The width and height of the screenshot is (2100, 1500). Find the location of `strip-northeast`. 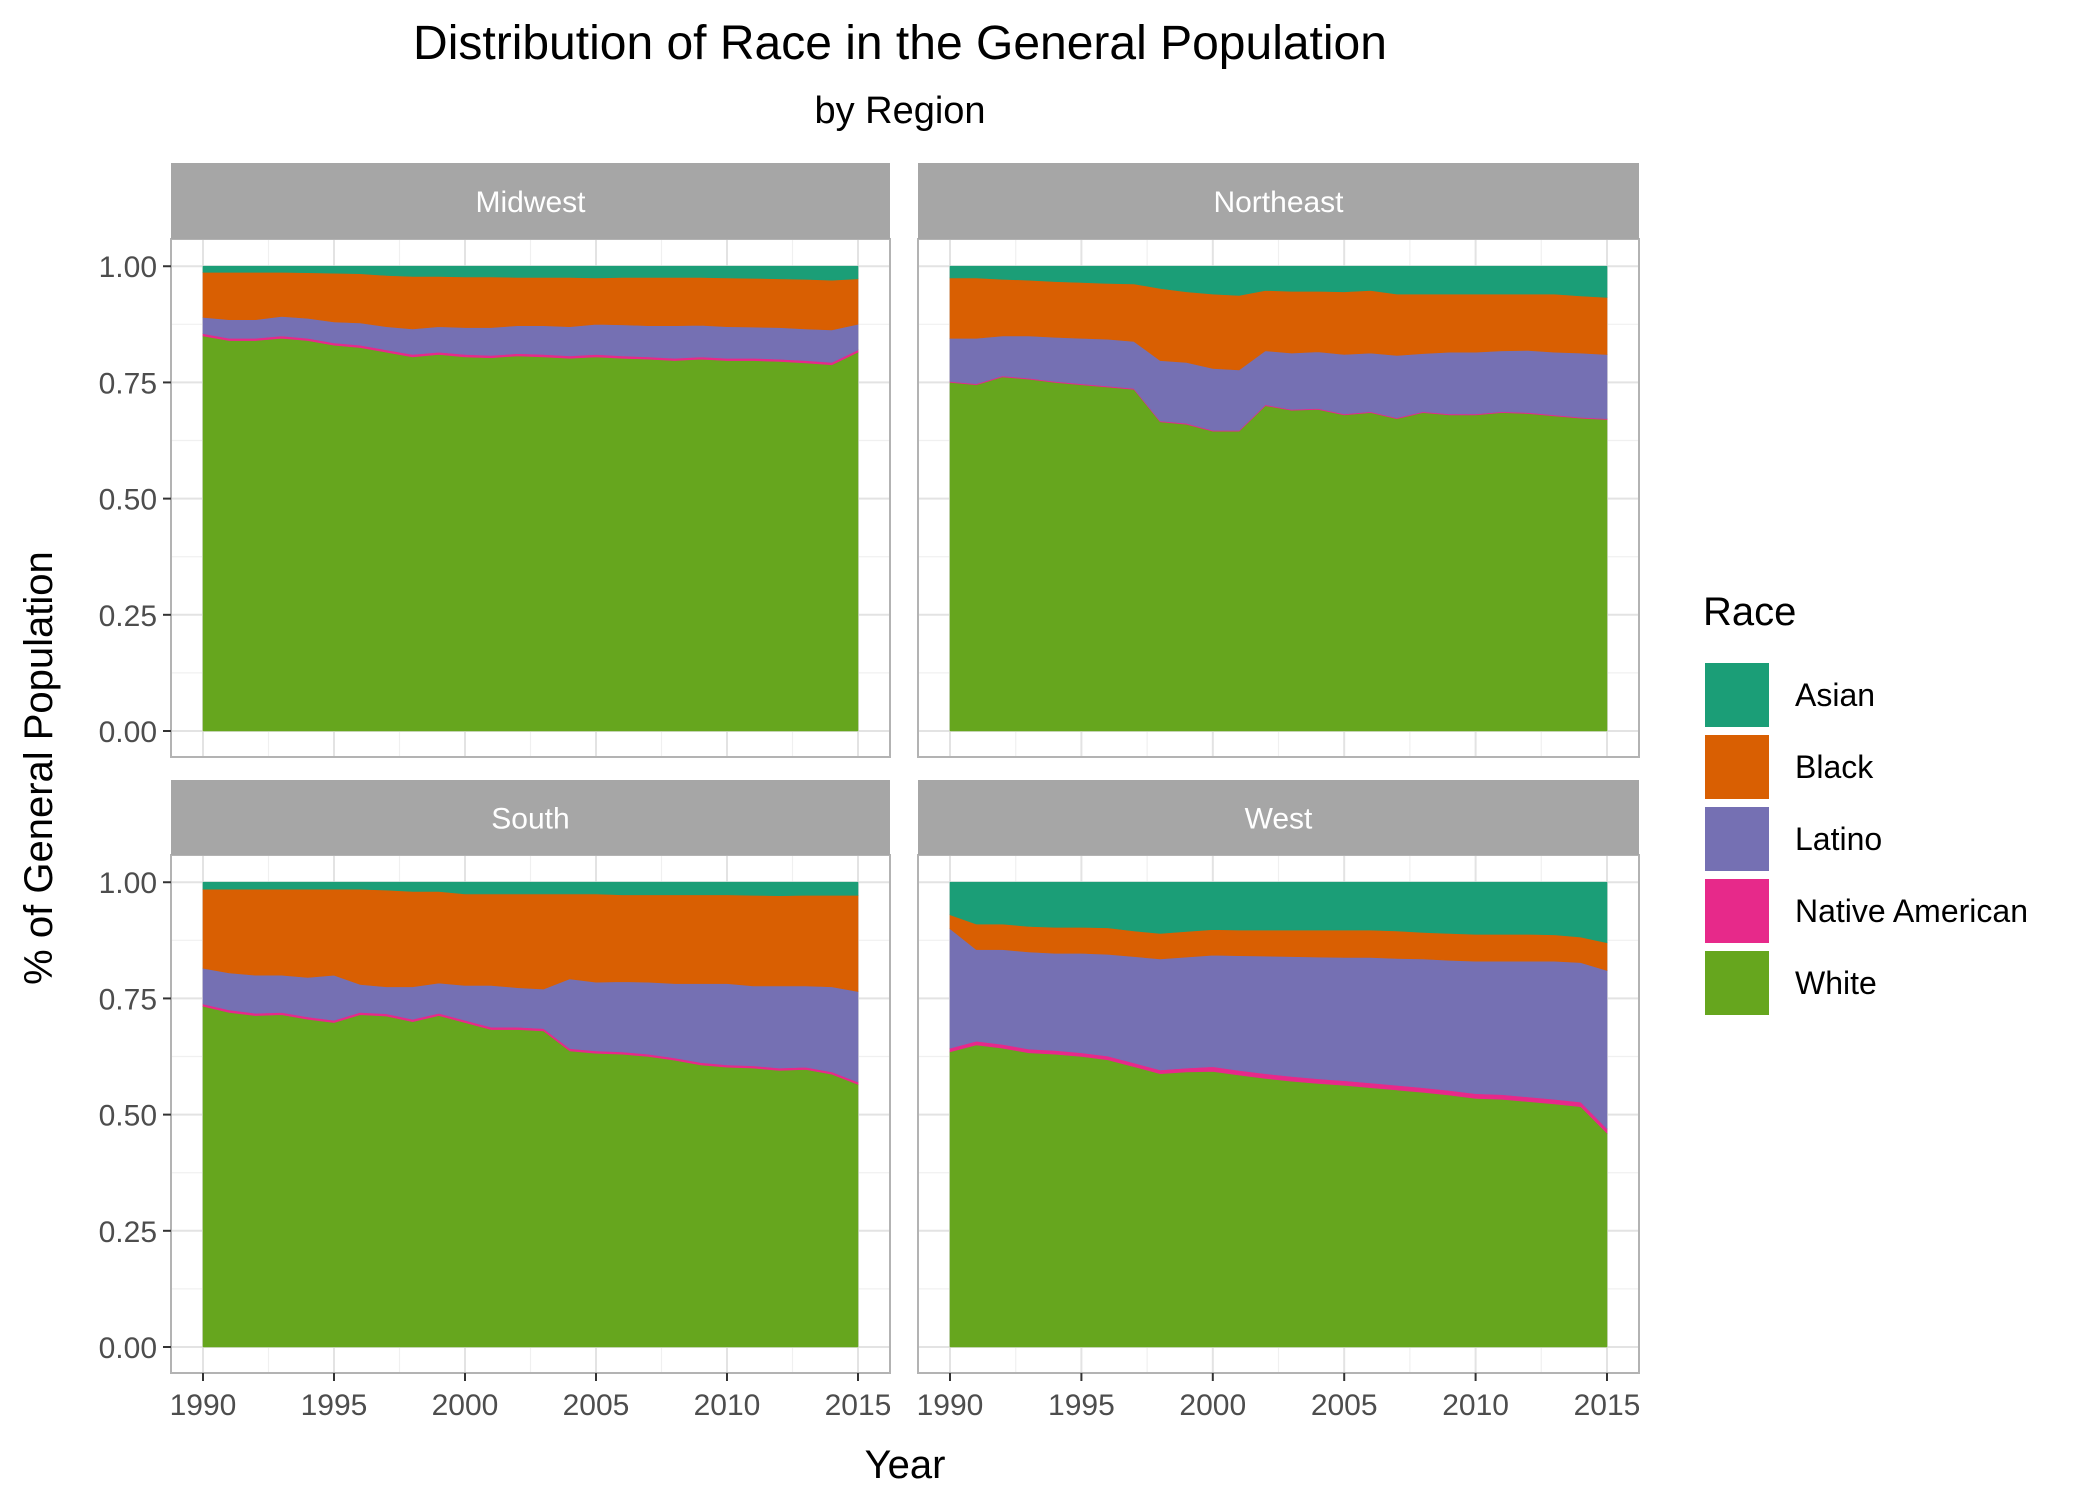

strip-northeast is located at coordinates (1278, 201).